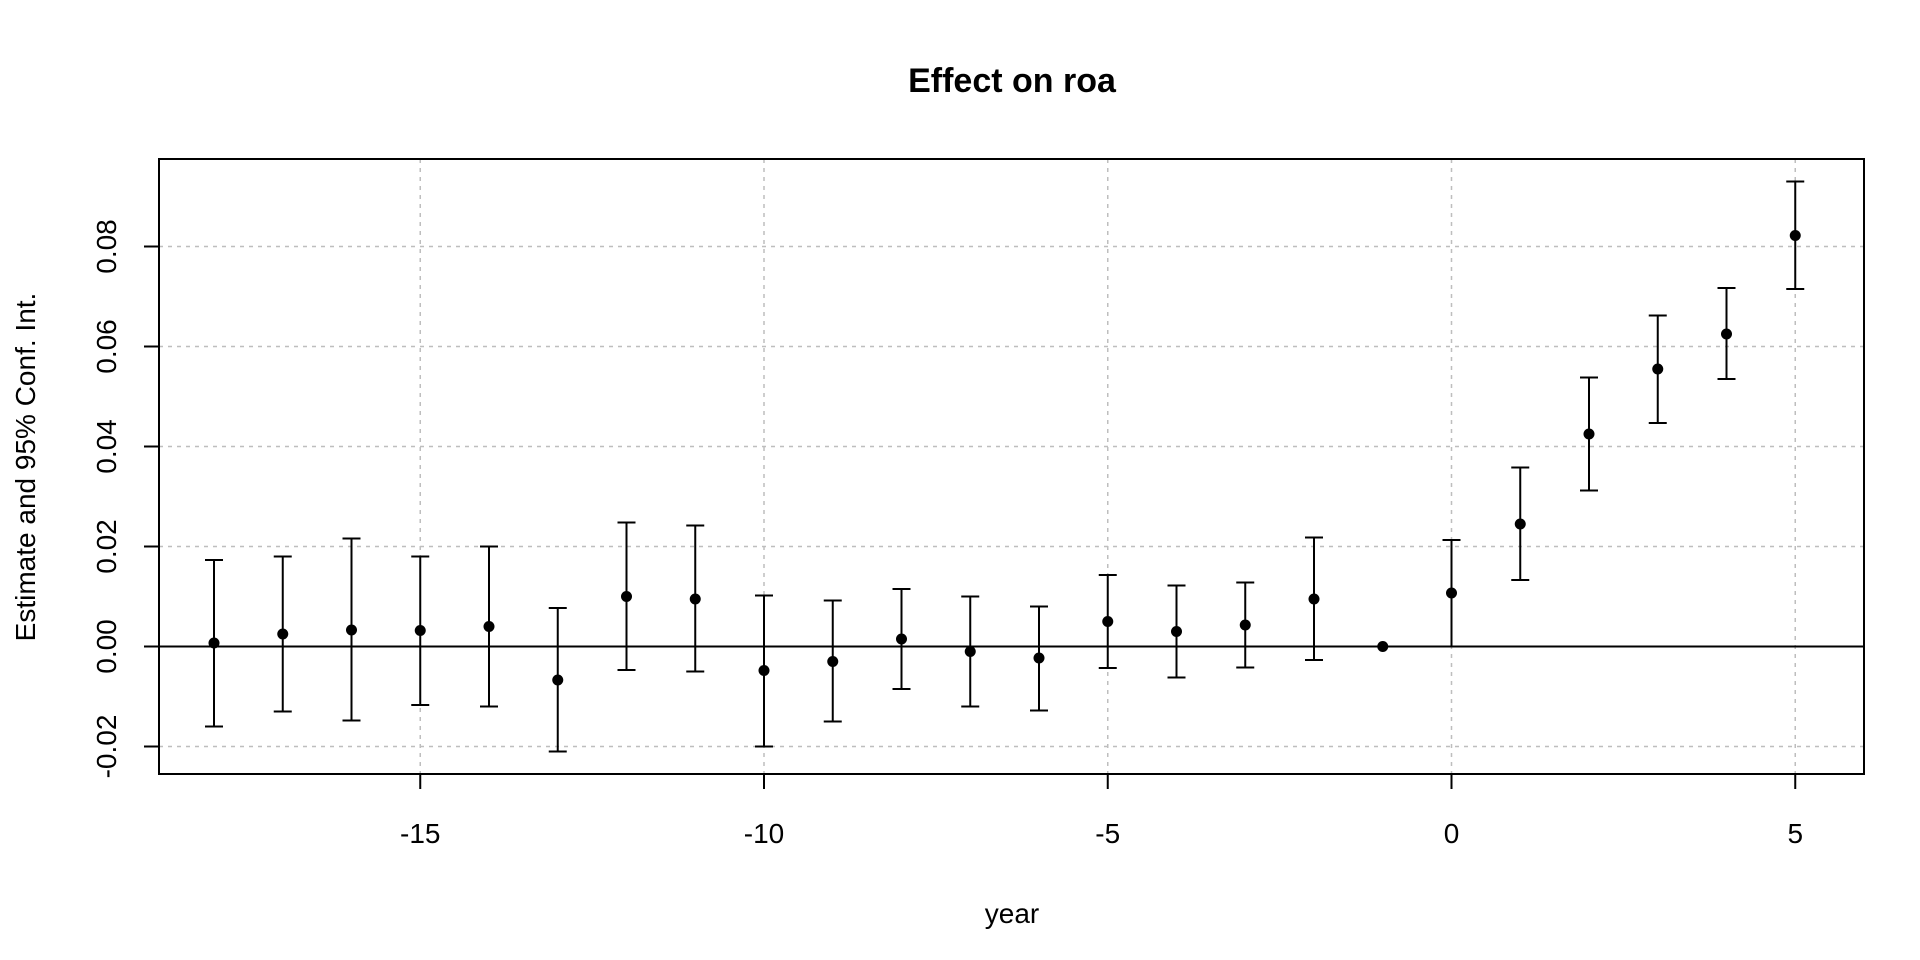 Image resolution: width=1920 pixels, height=960 pixels. What do you see at coordinates (1795, 833) in the screenshot?
I see `x-tick-label: 5` at bounding box center [1795, 833].